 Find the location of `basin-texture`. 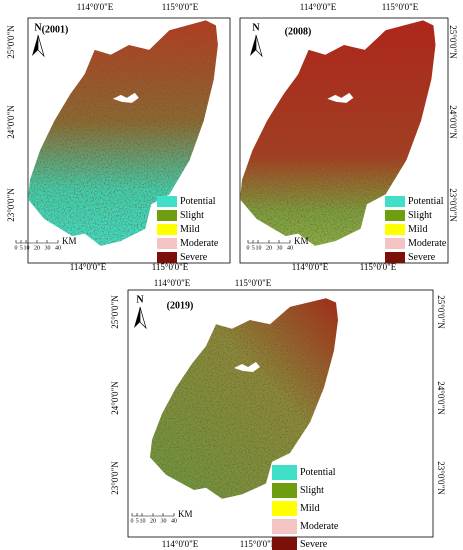

basin-texture is located at coordinates (244, 398).